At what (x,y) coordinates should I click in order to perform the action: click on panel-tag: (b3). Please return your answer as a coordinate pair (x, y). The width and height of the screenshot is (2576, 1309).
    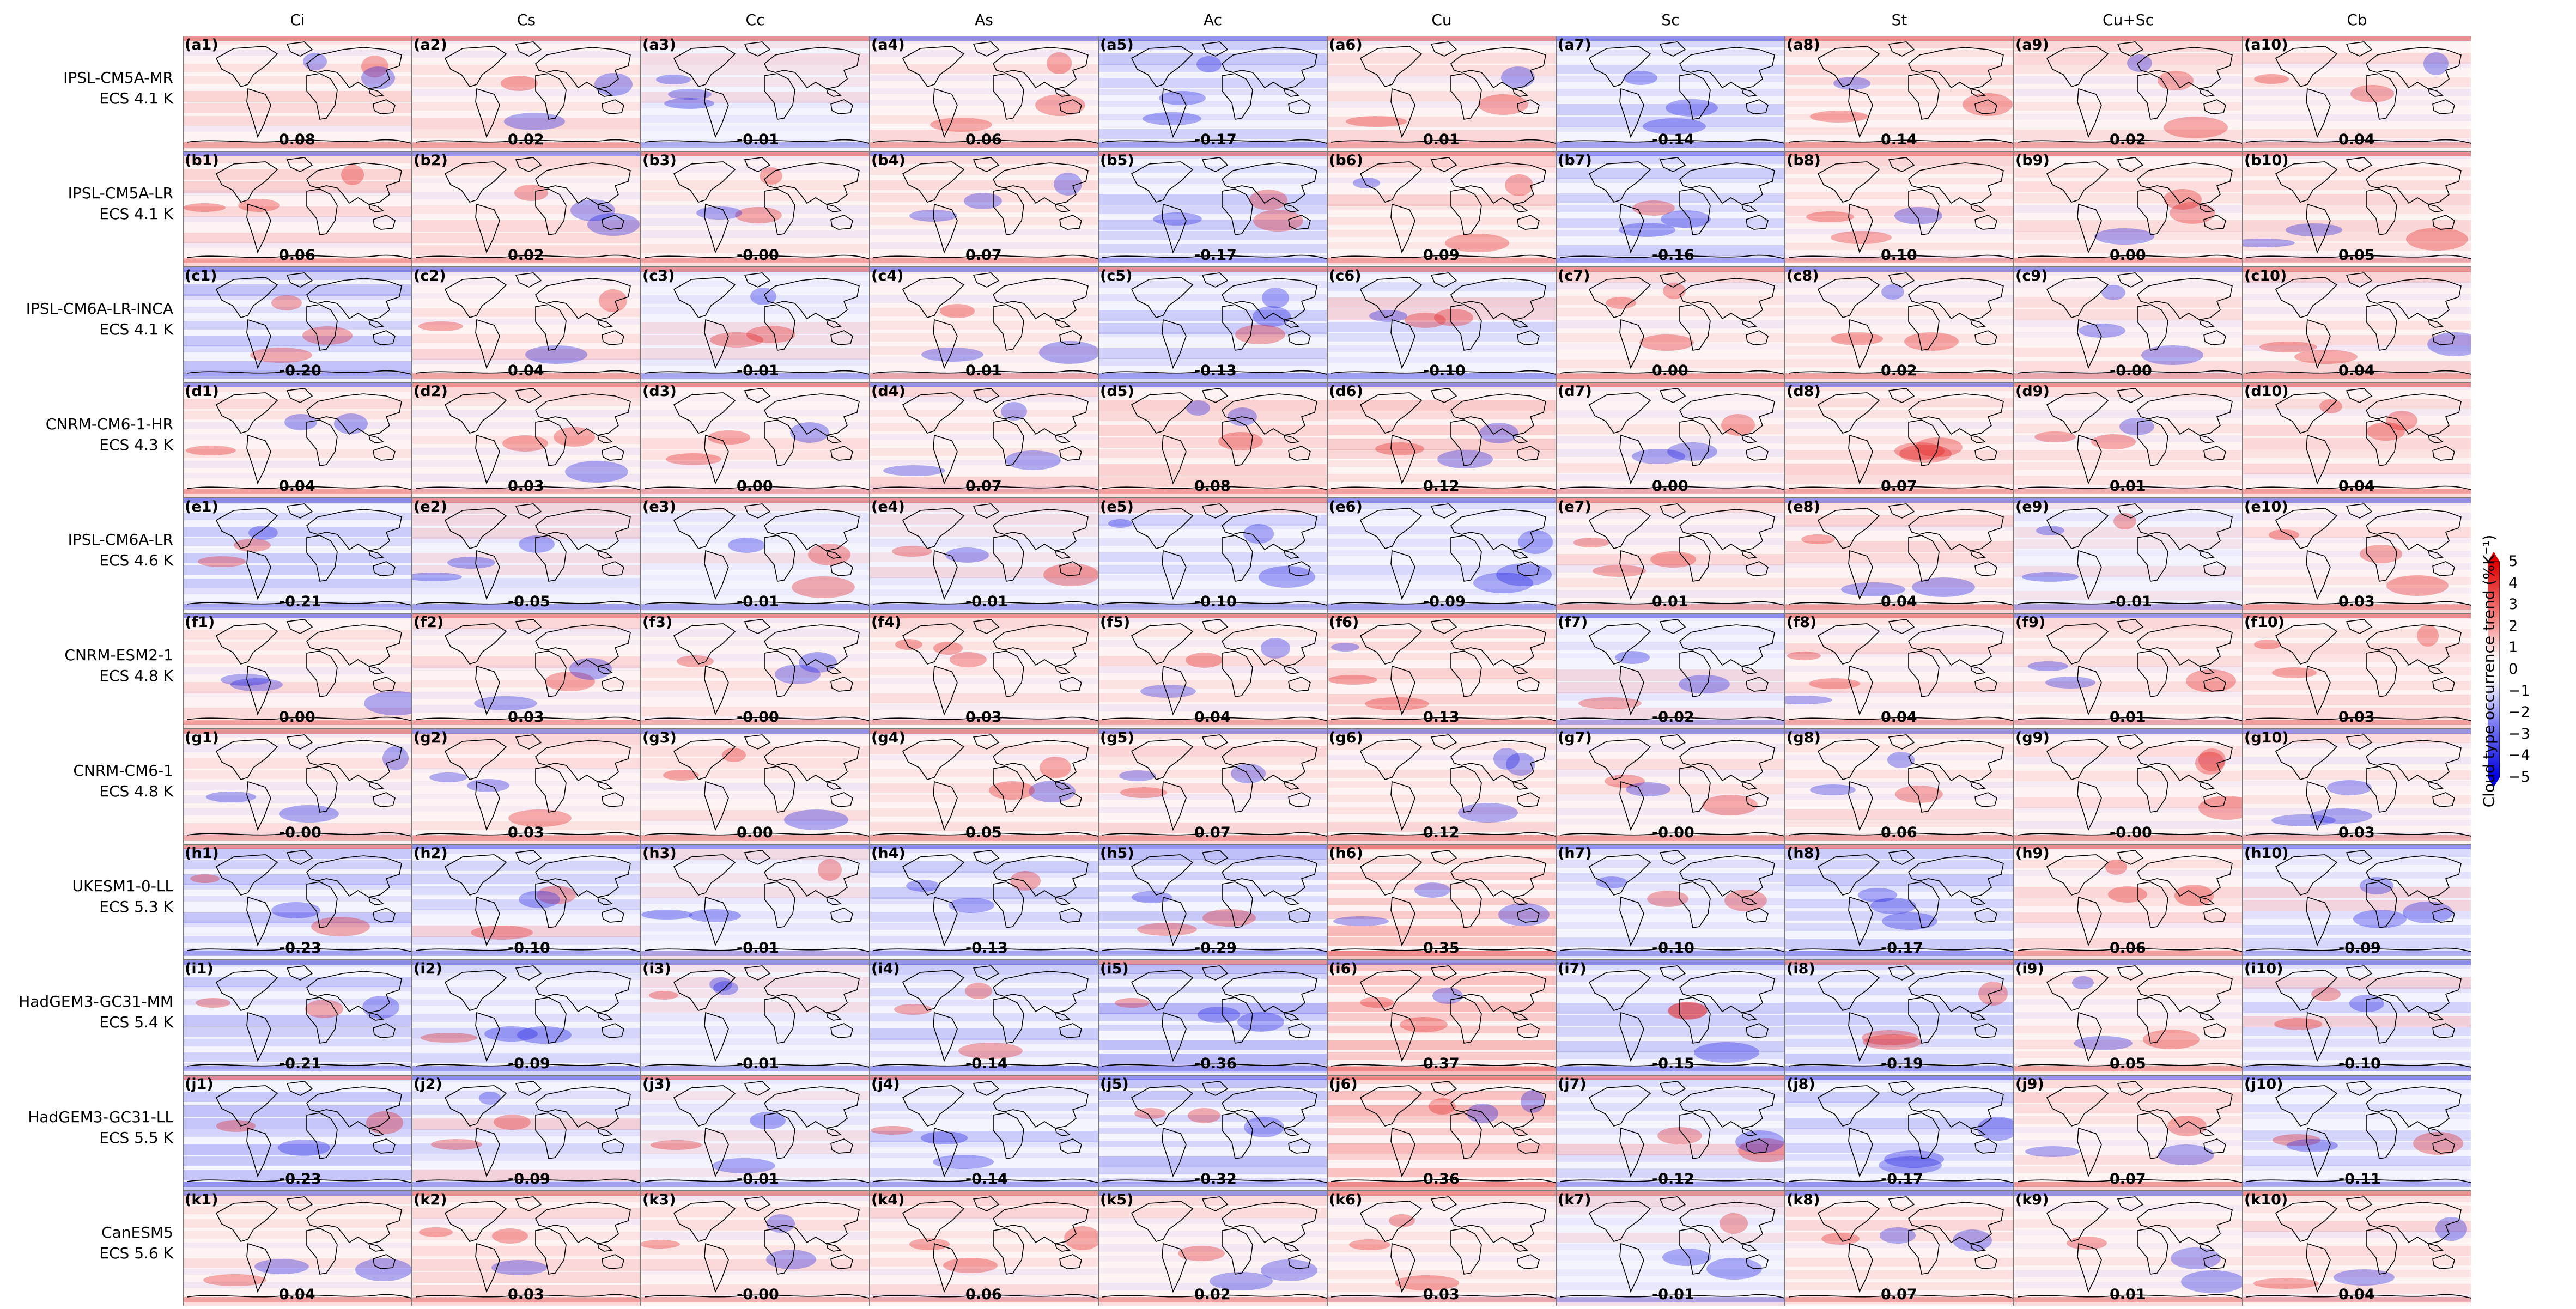
    Looking at the image, I should click on (660, 160).